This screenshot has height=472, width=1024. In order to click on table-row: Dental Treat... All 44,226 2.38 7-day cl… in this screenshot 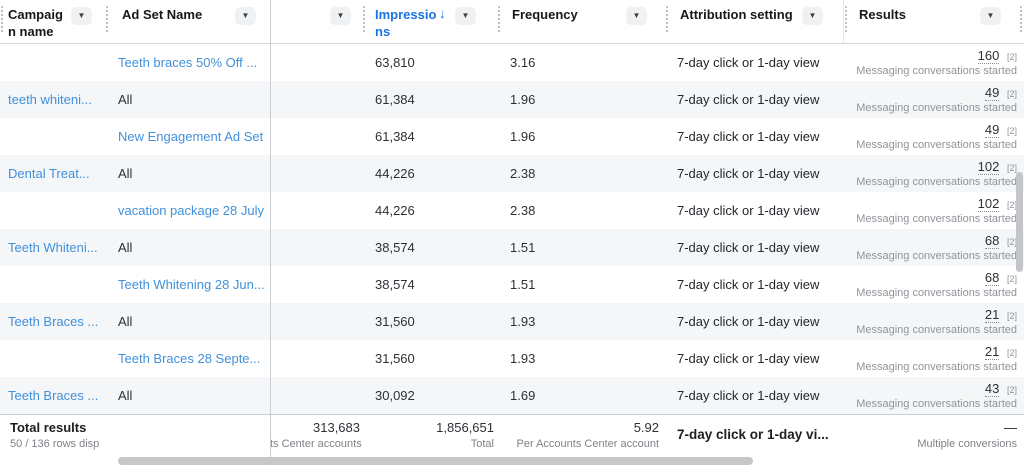, I will do `click(512, 173)`.